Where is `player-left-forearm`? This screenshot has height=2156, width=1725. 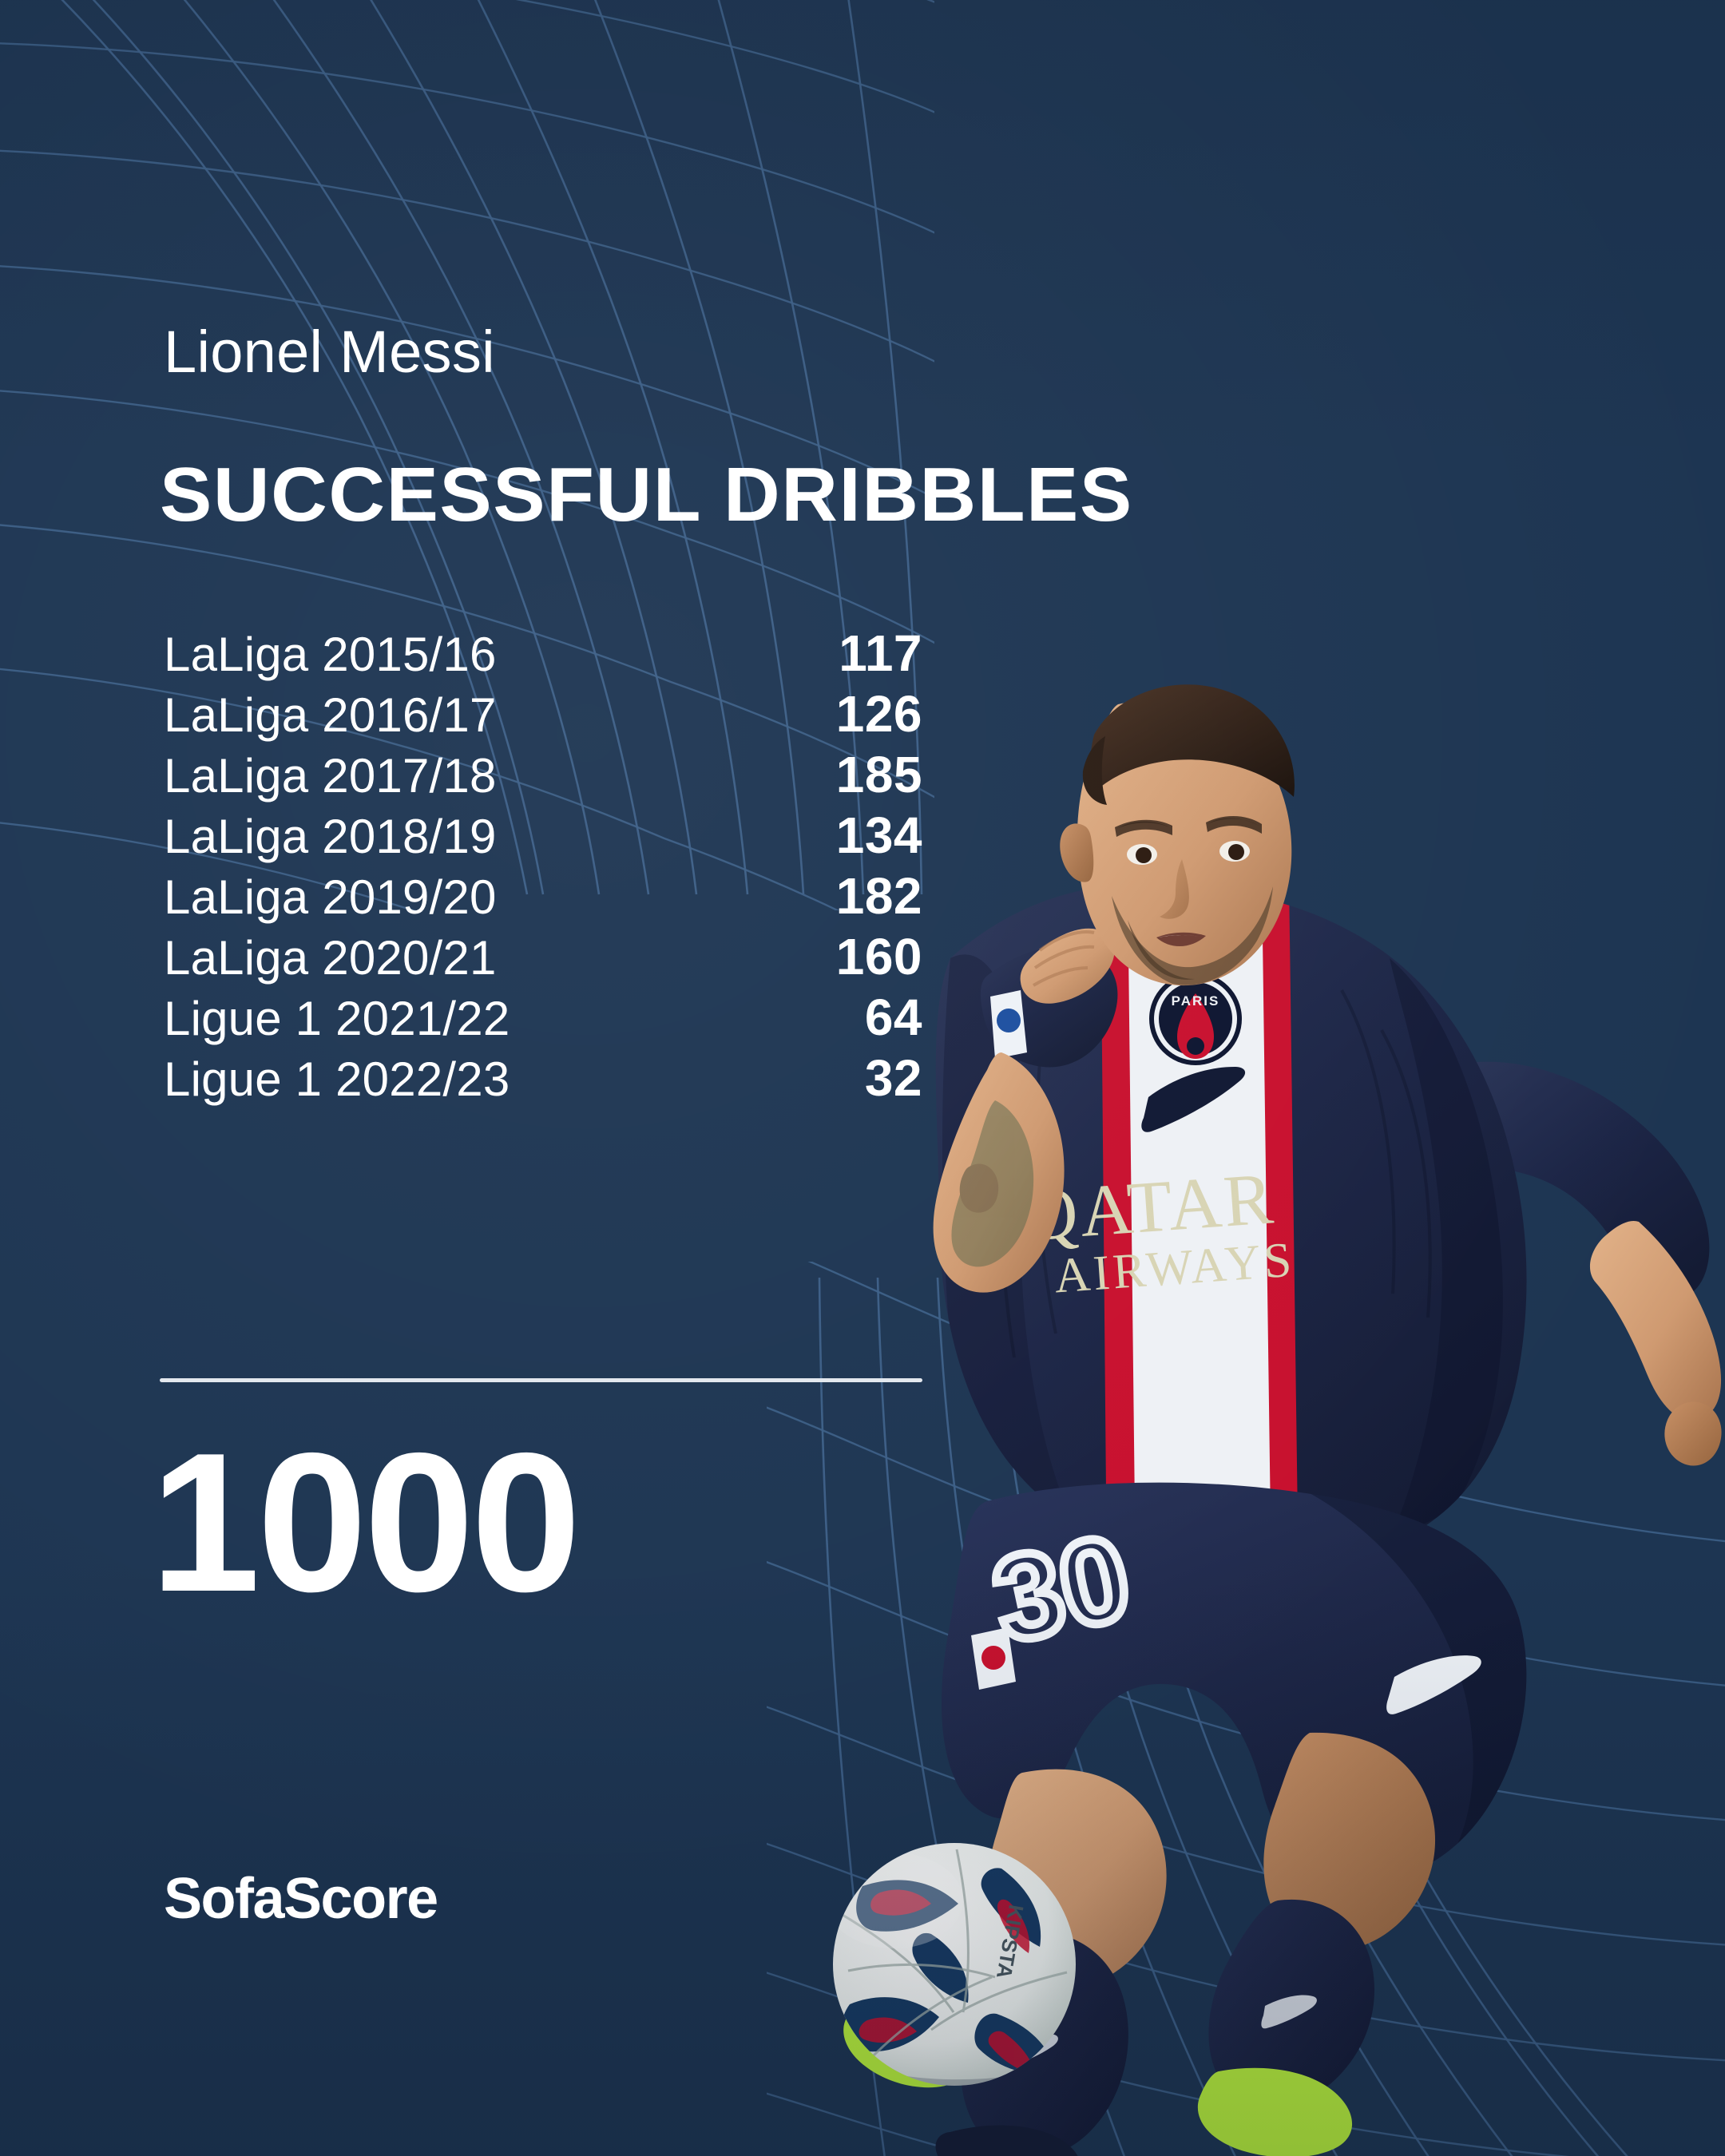
player-left-forearm is located at coordinates (999, 1172).